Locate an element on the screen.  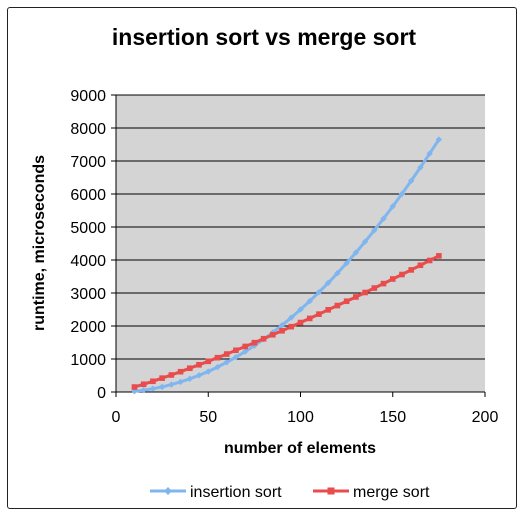
x-tick-labels: 0 50 100 150 200 is located at coordinates (305, 417).